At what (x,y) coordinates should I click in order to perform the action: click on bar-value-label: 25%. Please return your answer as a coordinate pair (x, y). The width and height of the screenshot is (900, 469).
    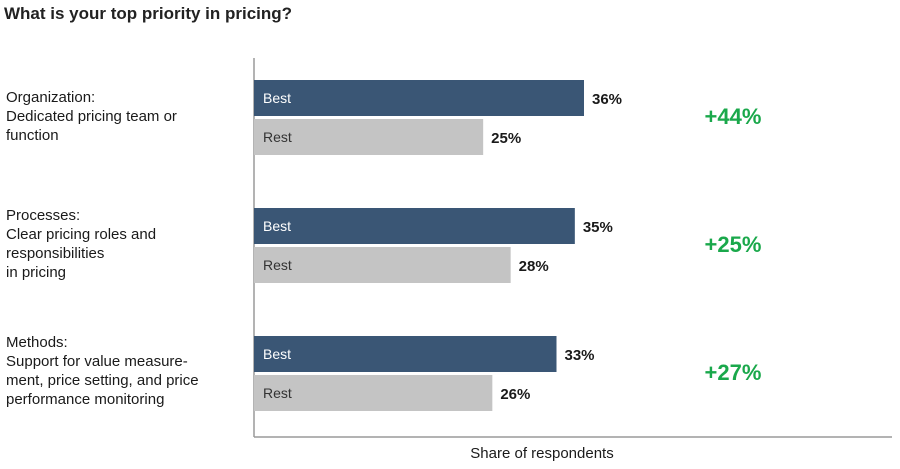
    Looking at the image, I should click on (506, 138).